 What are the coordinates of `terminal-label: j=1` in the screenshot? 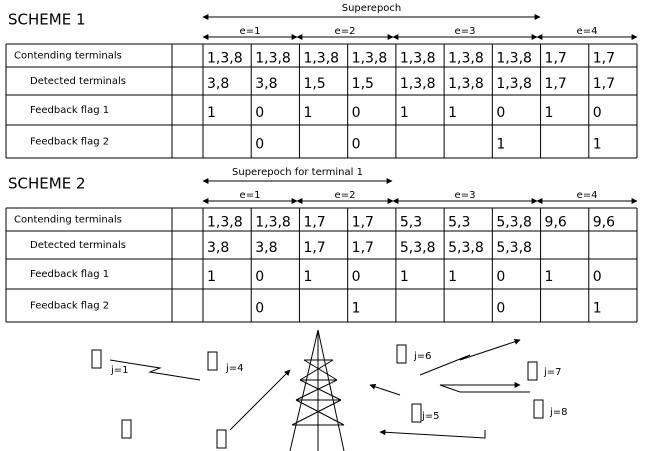 It's located at (119, 370).